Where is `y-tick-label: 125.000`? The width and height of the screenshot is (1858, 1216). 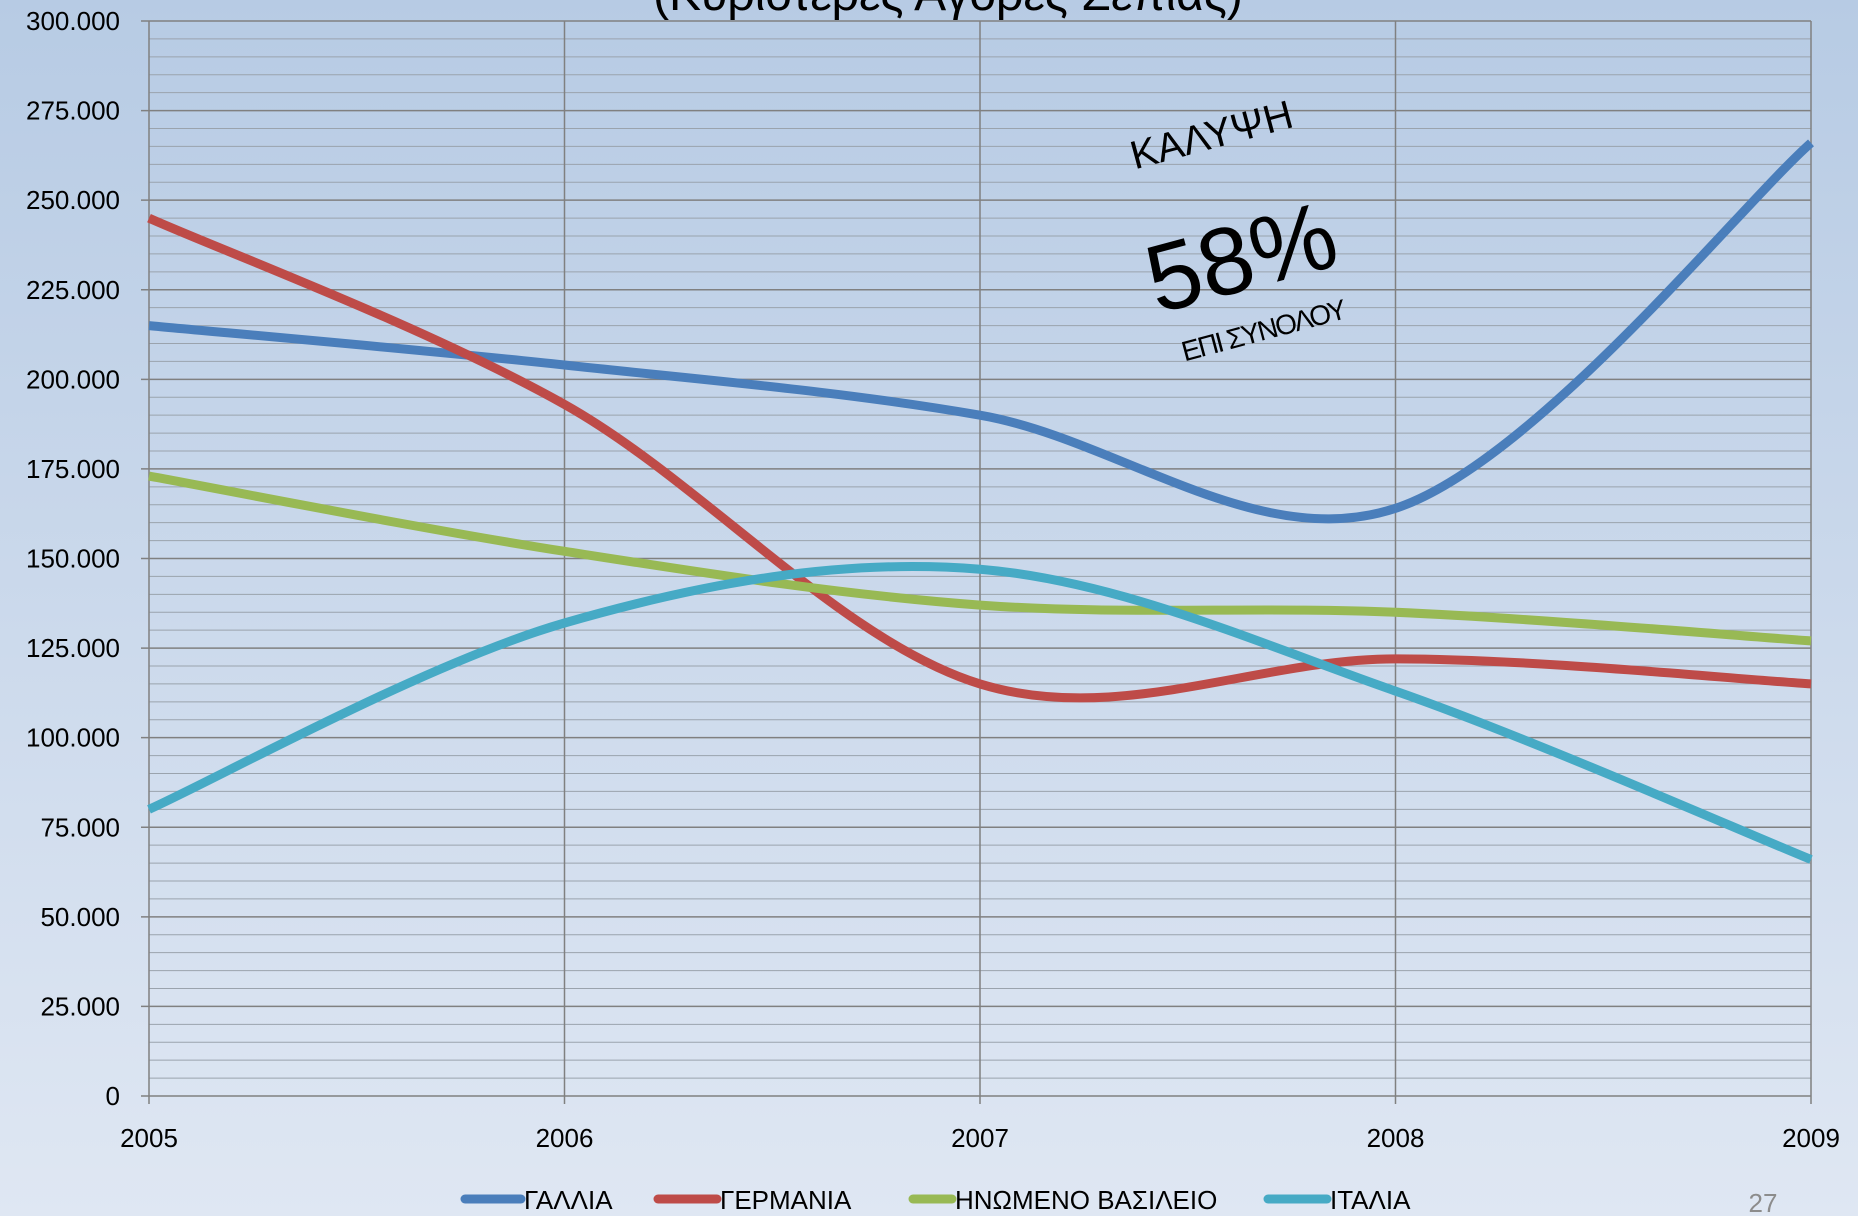
y-tick-label: 125.000 is located at coordinates (73, 648).